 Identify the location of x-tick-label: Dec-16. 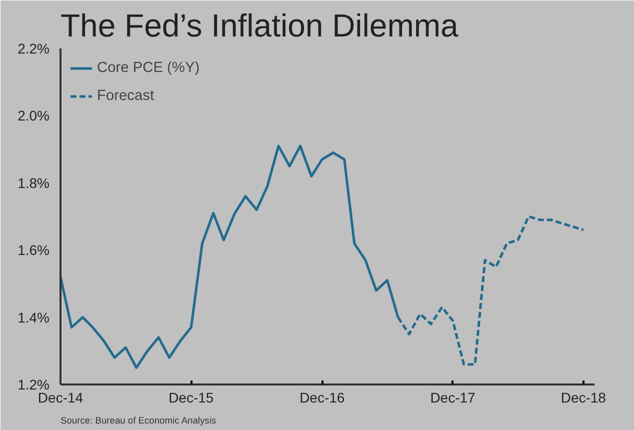
(322, 398).